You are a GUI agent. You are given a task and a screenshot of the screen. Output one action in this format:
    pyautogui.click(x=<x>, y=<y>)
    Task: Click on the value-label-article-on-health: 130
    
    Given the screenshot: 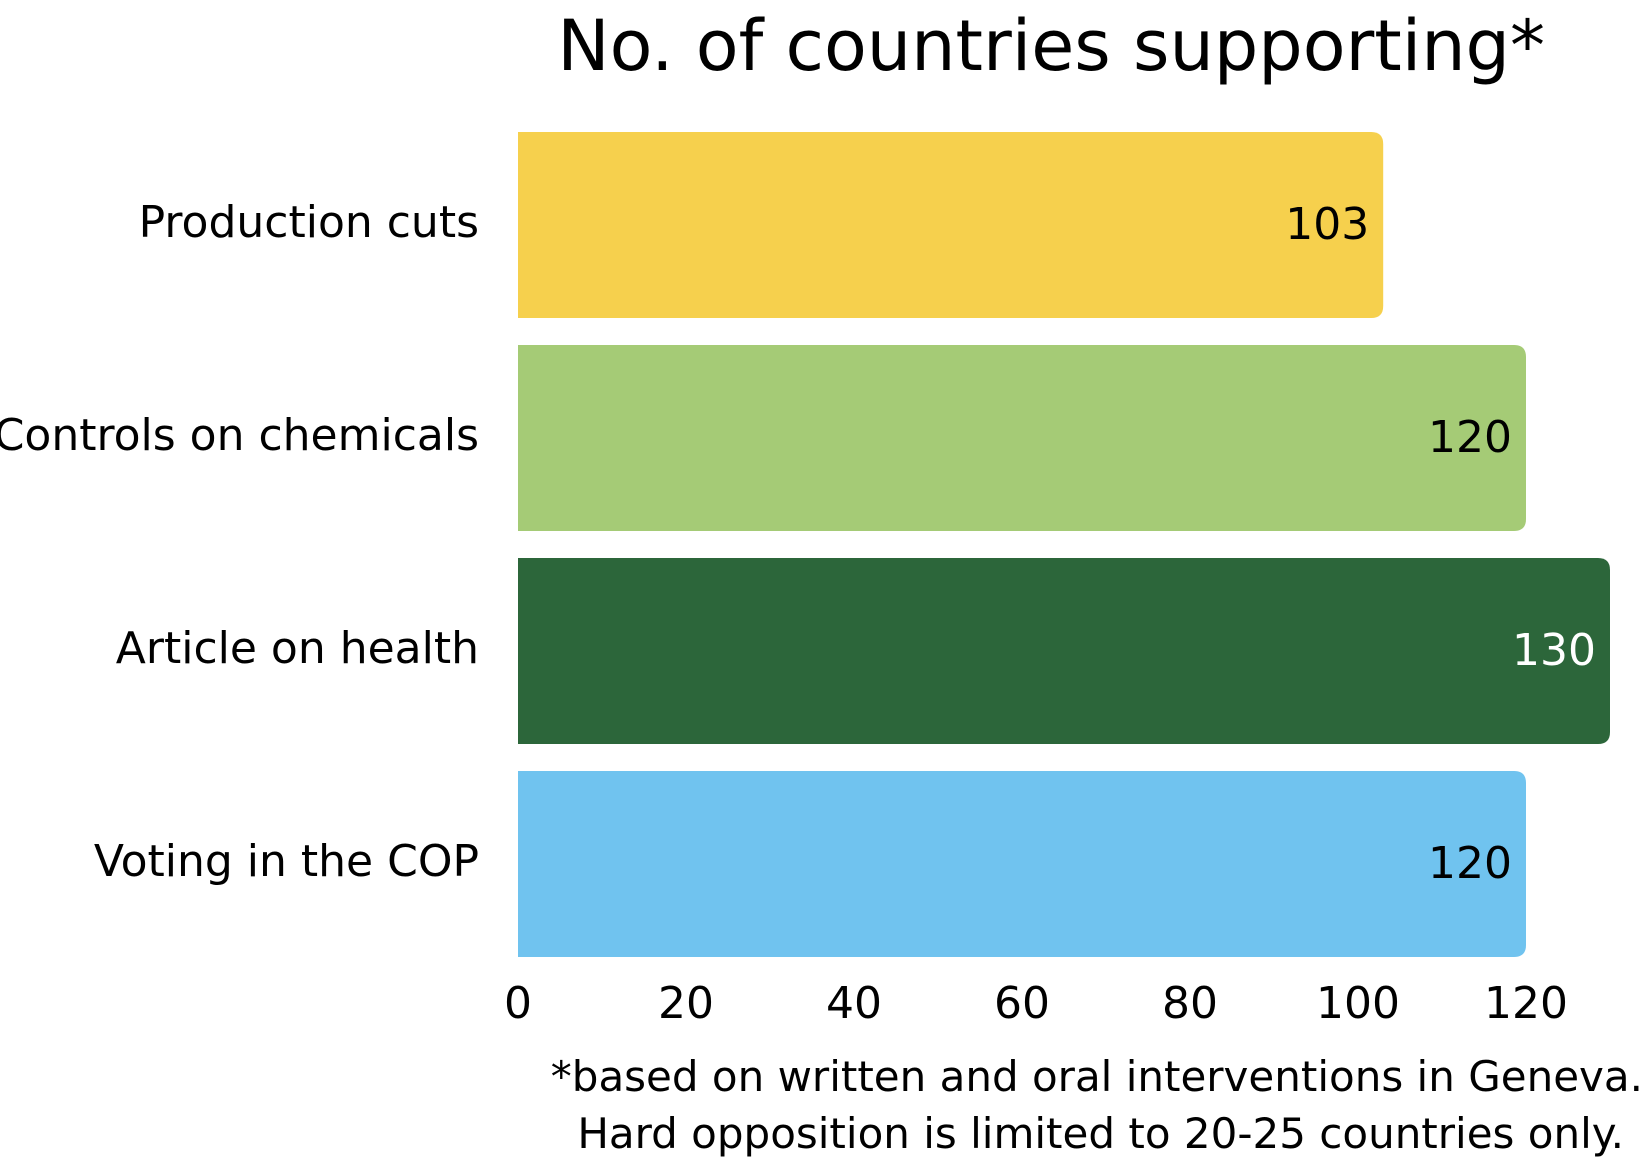 What is the action you would take?
    pyautogui.click(x=1554, y=650)
    